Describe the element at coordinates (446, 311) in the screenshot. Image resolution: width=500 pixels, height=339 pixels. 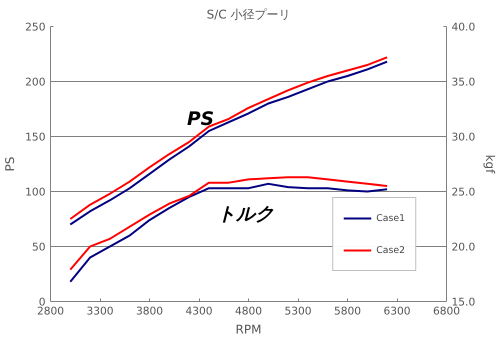
I see `x-tick-label: 6800` at that location.